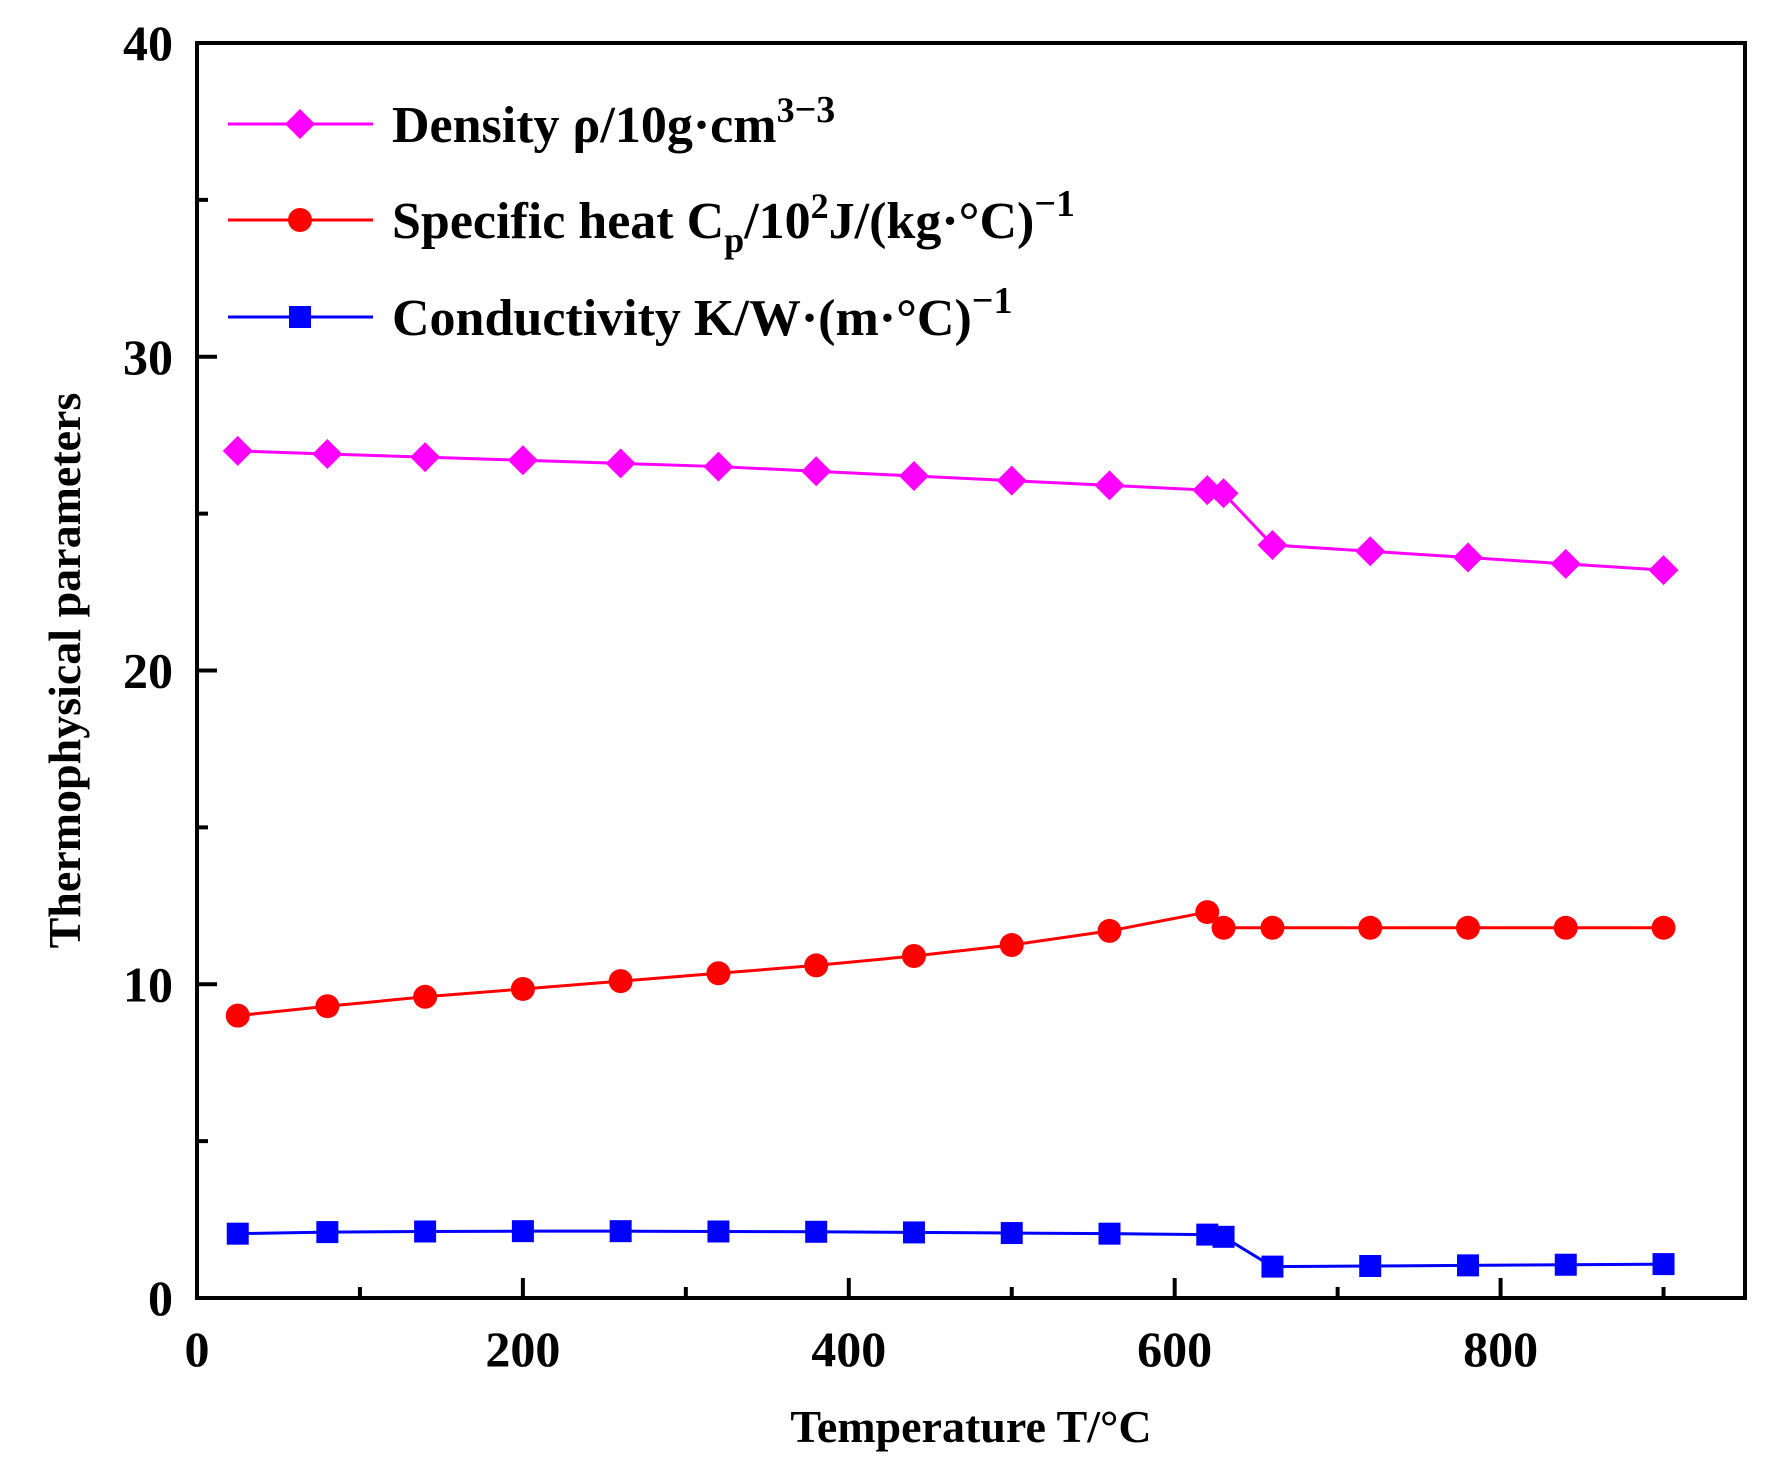 Image resolution: width=1771 pixels, height=1470 pixels. Describe the element at coordinates (815, 110) in the screenshot. I see `legend-text-exponent: −3` at that location.